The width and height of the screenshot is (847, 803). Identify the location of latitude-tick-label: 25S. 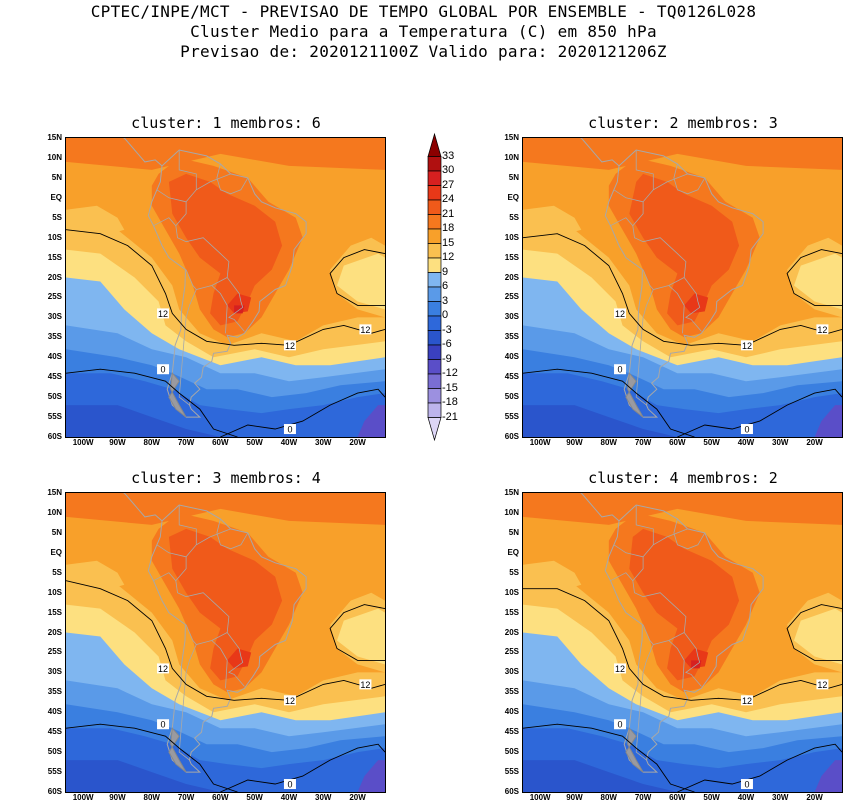
(511, 297).